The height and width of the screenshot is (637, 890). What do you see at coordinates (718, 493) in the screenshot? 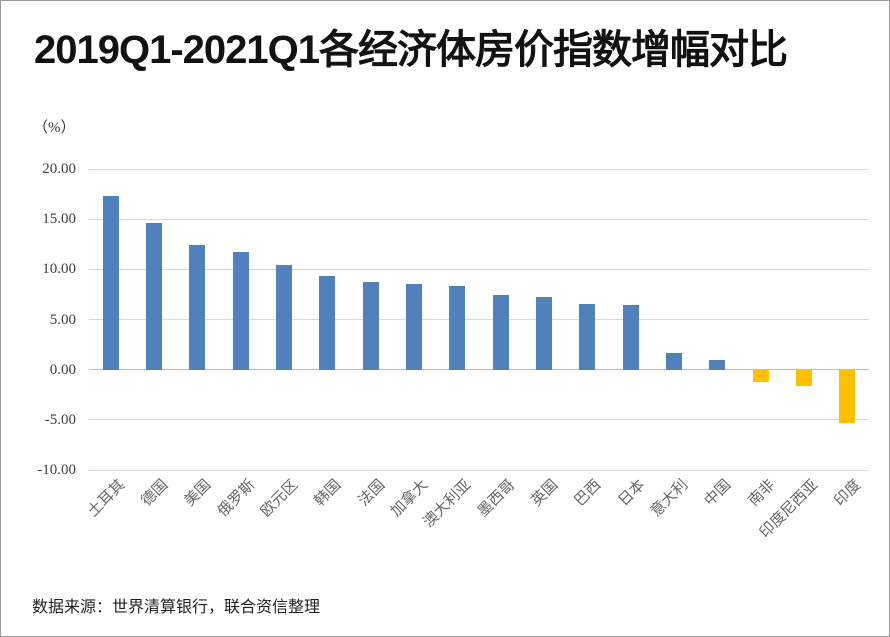
I see `x-axis-label: 中国` at bounding box center [718, 493].